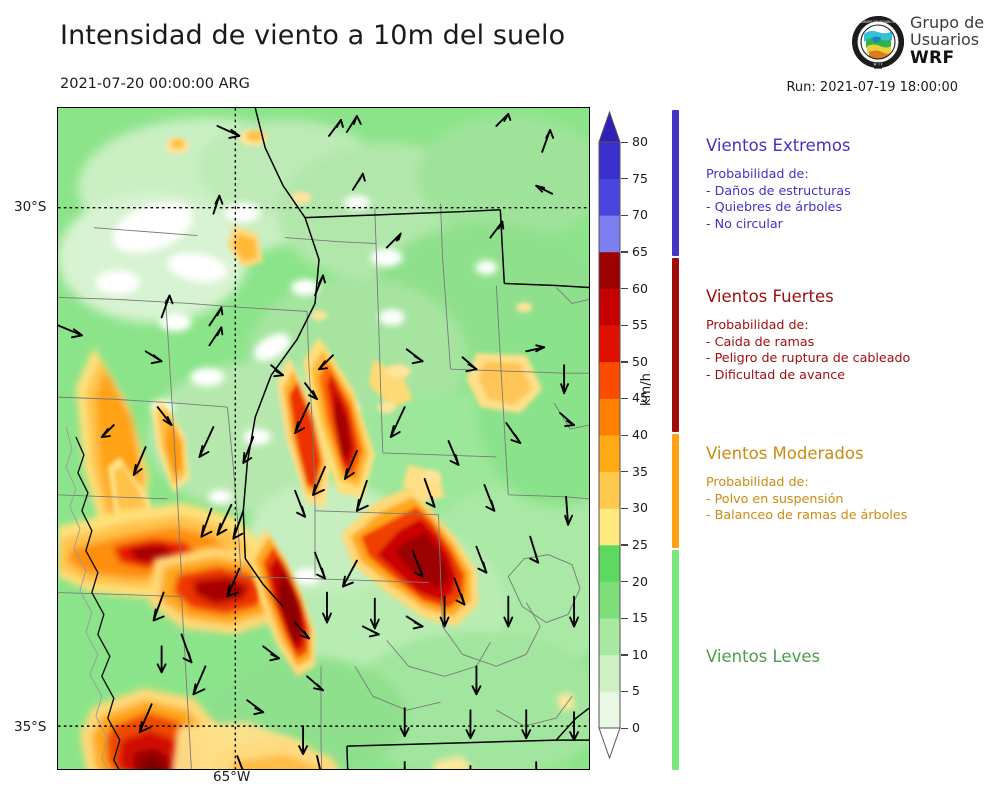  What do you see at coordinates (775, 498) in the screenshot?
I see `legend-item-moderados-0: - Polvo en suspensión` at bounding box center [775, 498].